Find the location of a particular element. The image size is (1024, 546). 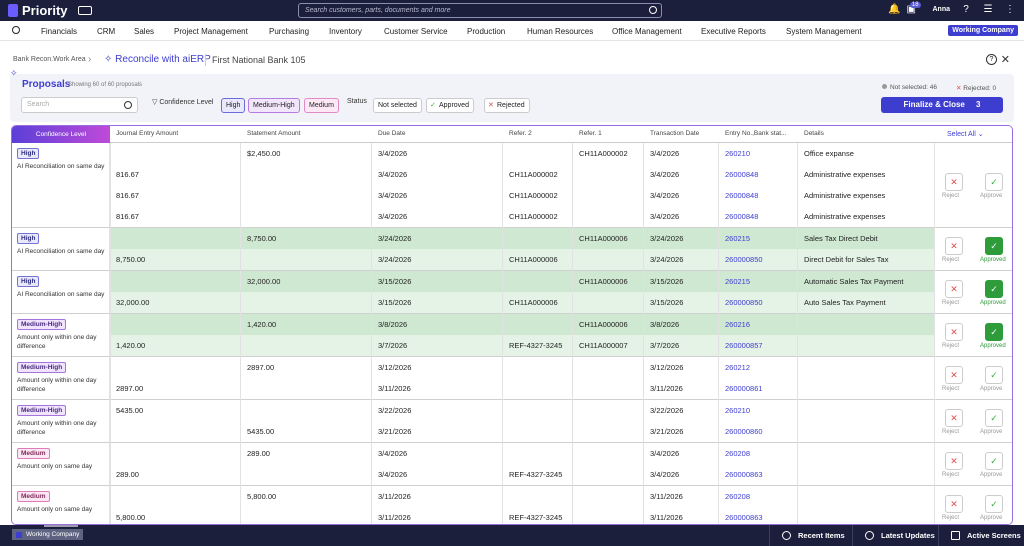

chip-high: High is located at coordinates (233, 105).